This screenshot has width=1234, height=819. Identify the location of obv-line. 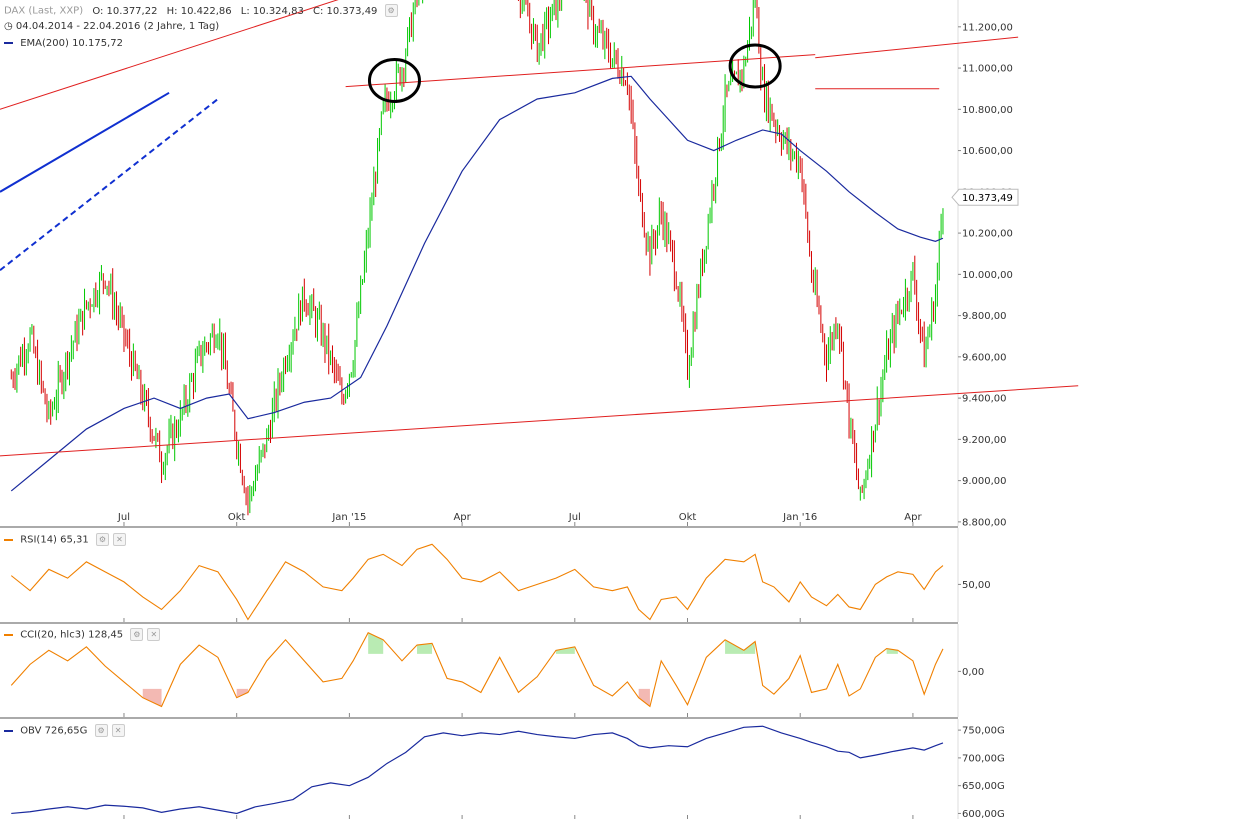
(477, 770).